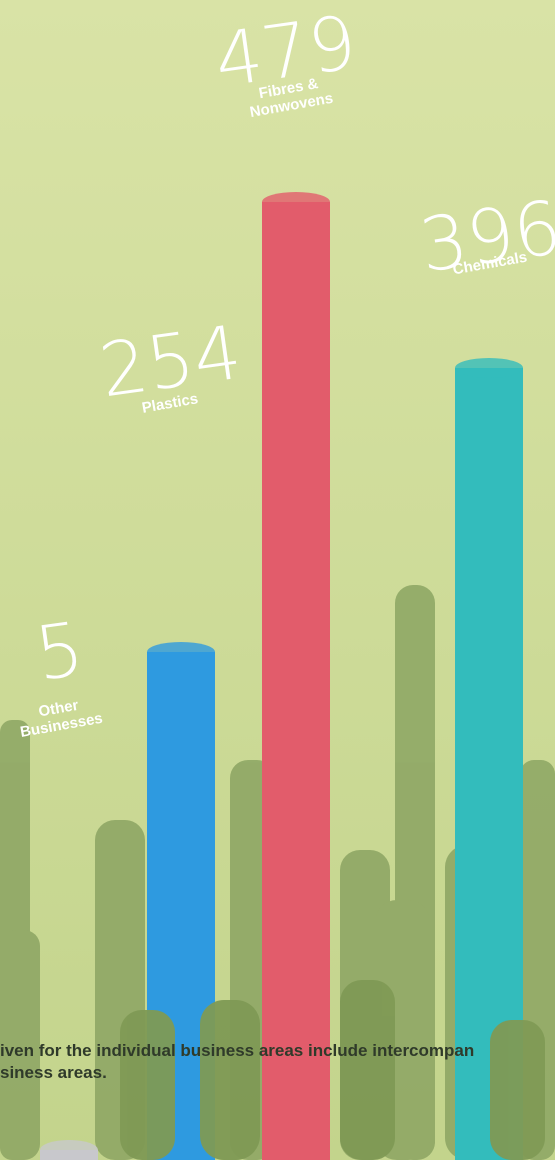 The height and width of the screenshot is (1160, 555). I want to click on footnote-line: siness areas., so click(53, 1072).